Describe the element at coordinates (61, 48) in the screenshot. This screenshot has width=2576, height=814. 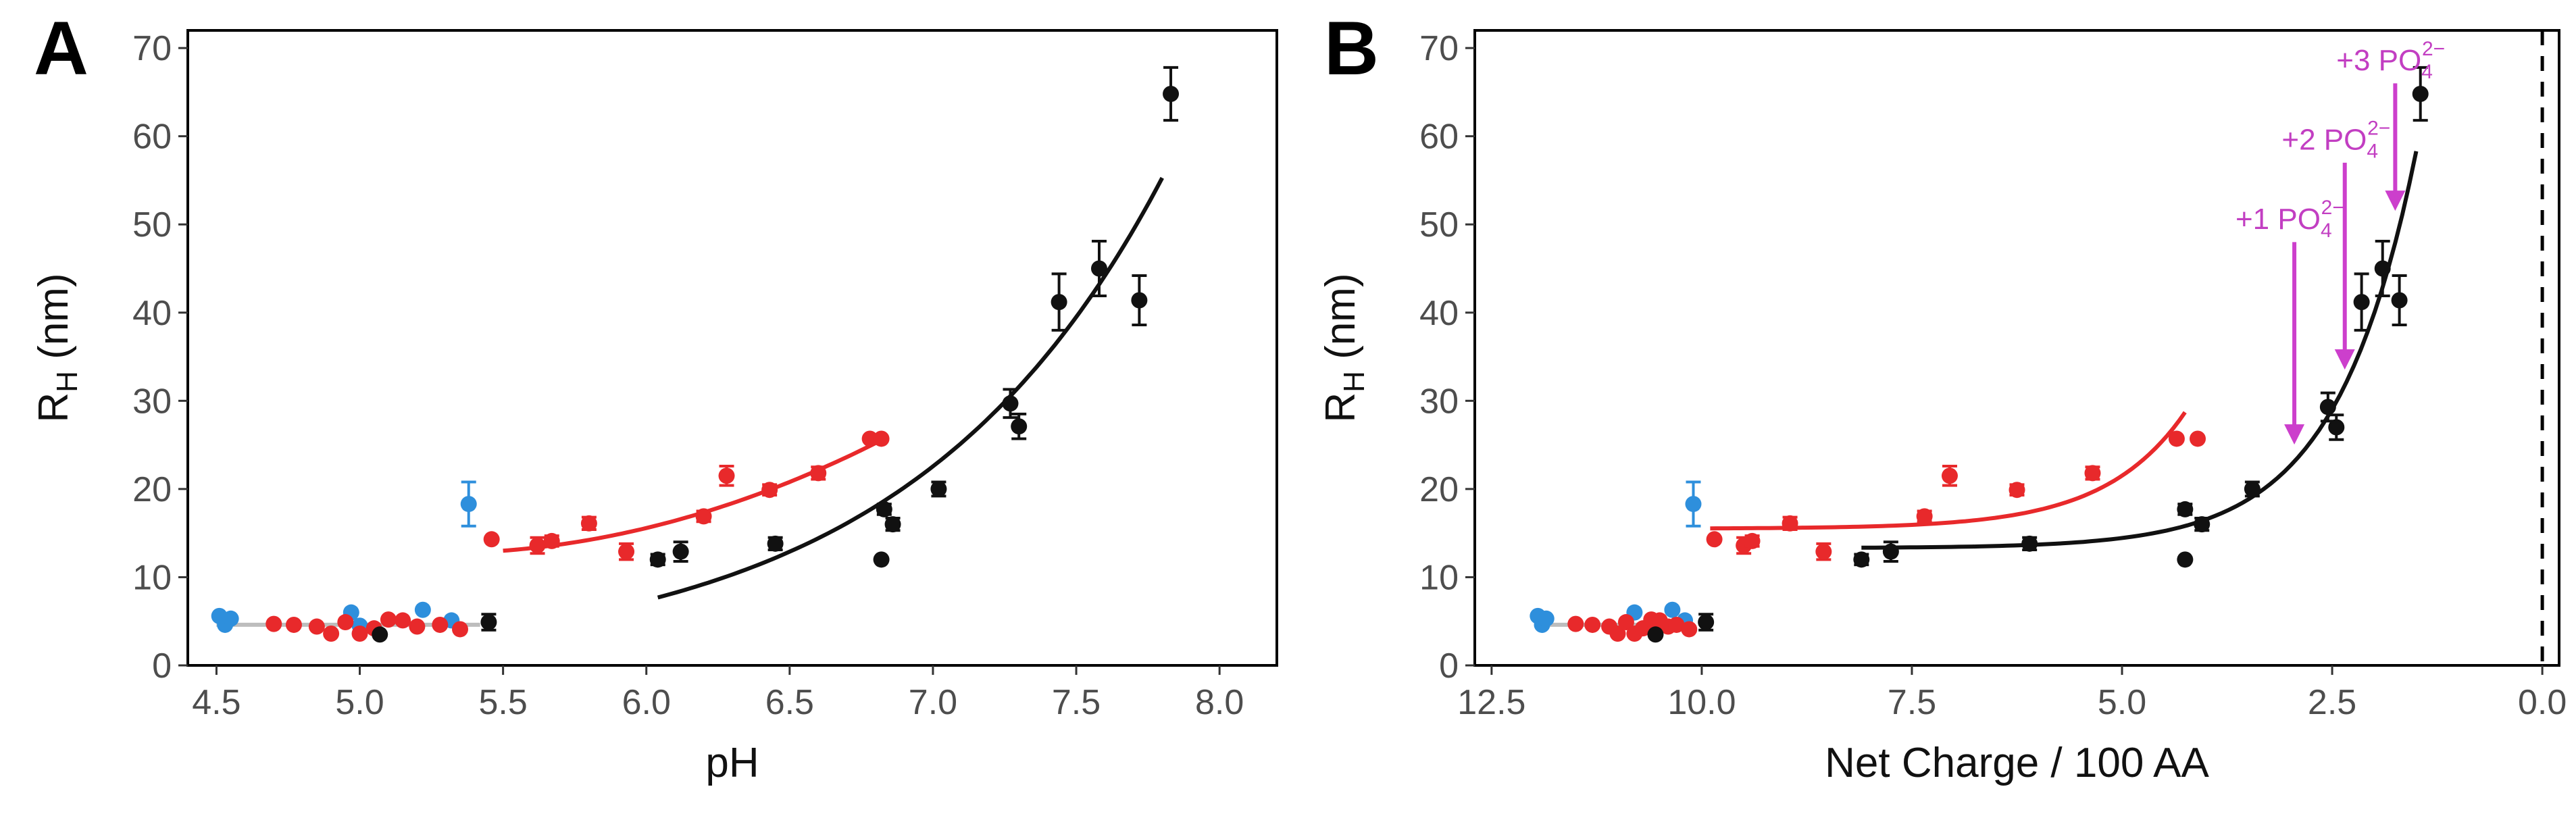
I see `panel-letter: A` at that location.